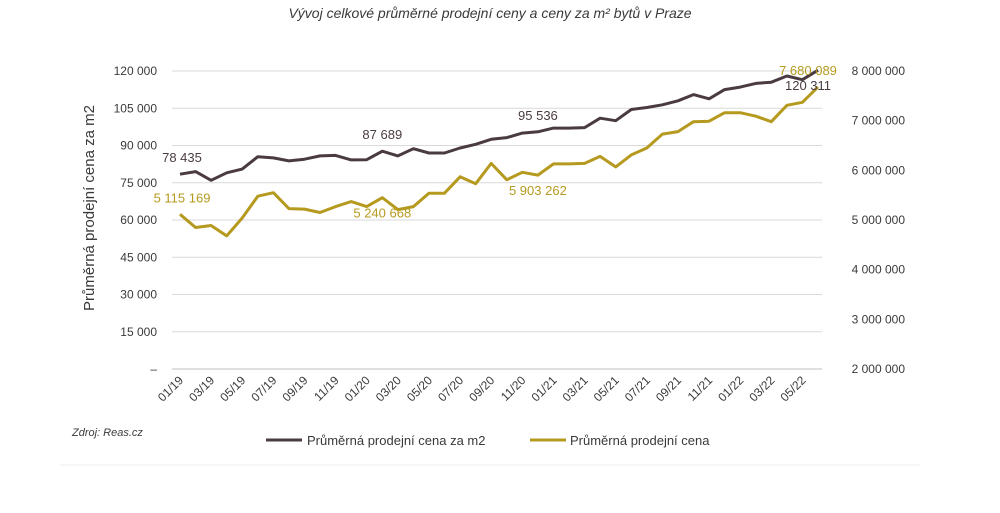 The height and width of the screenshot is (513, 1000). Describe the element at coordinates (543, 388) in the screenshot. I see `x-tick-label: 01/21` at that location.